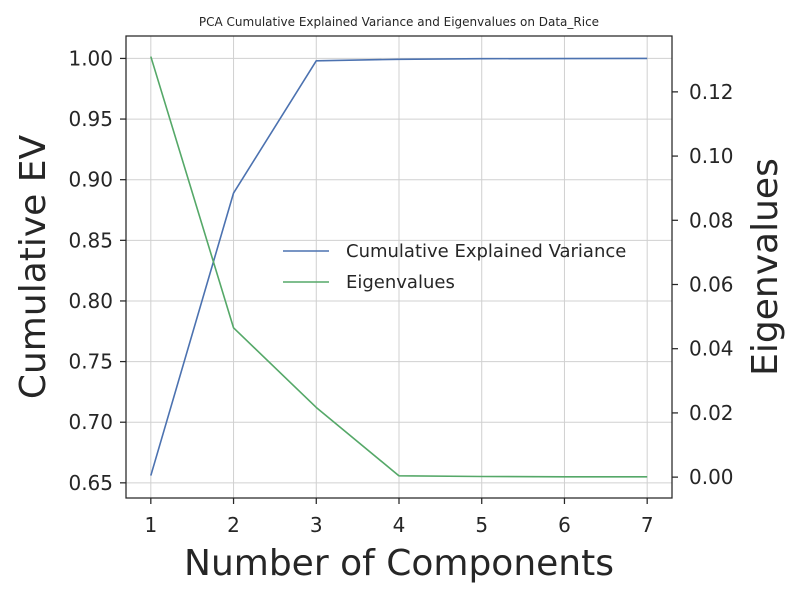  What do you see at coordinates (90, 119) in the screenshot?
I see `y-tick-label-left: 0.95` at bounding box center [90, 119].